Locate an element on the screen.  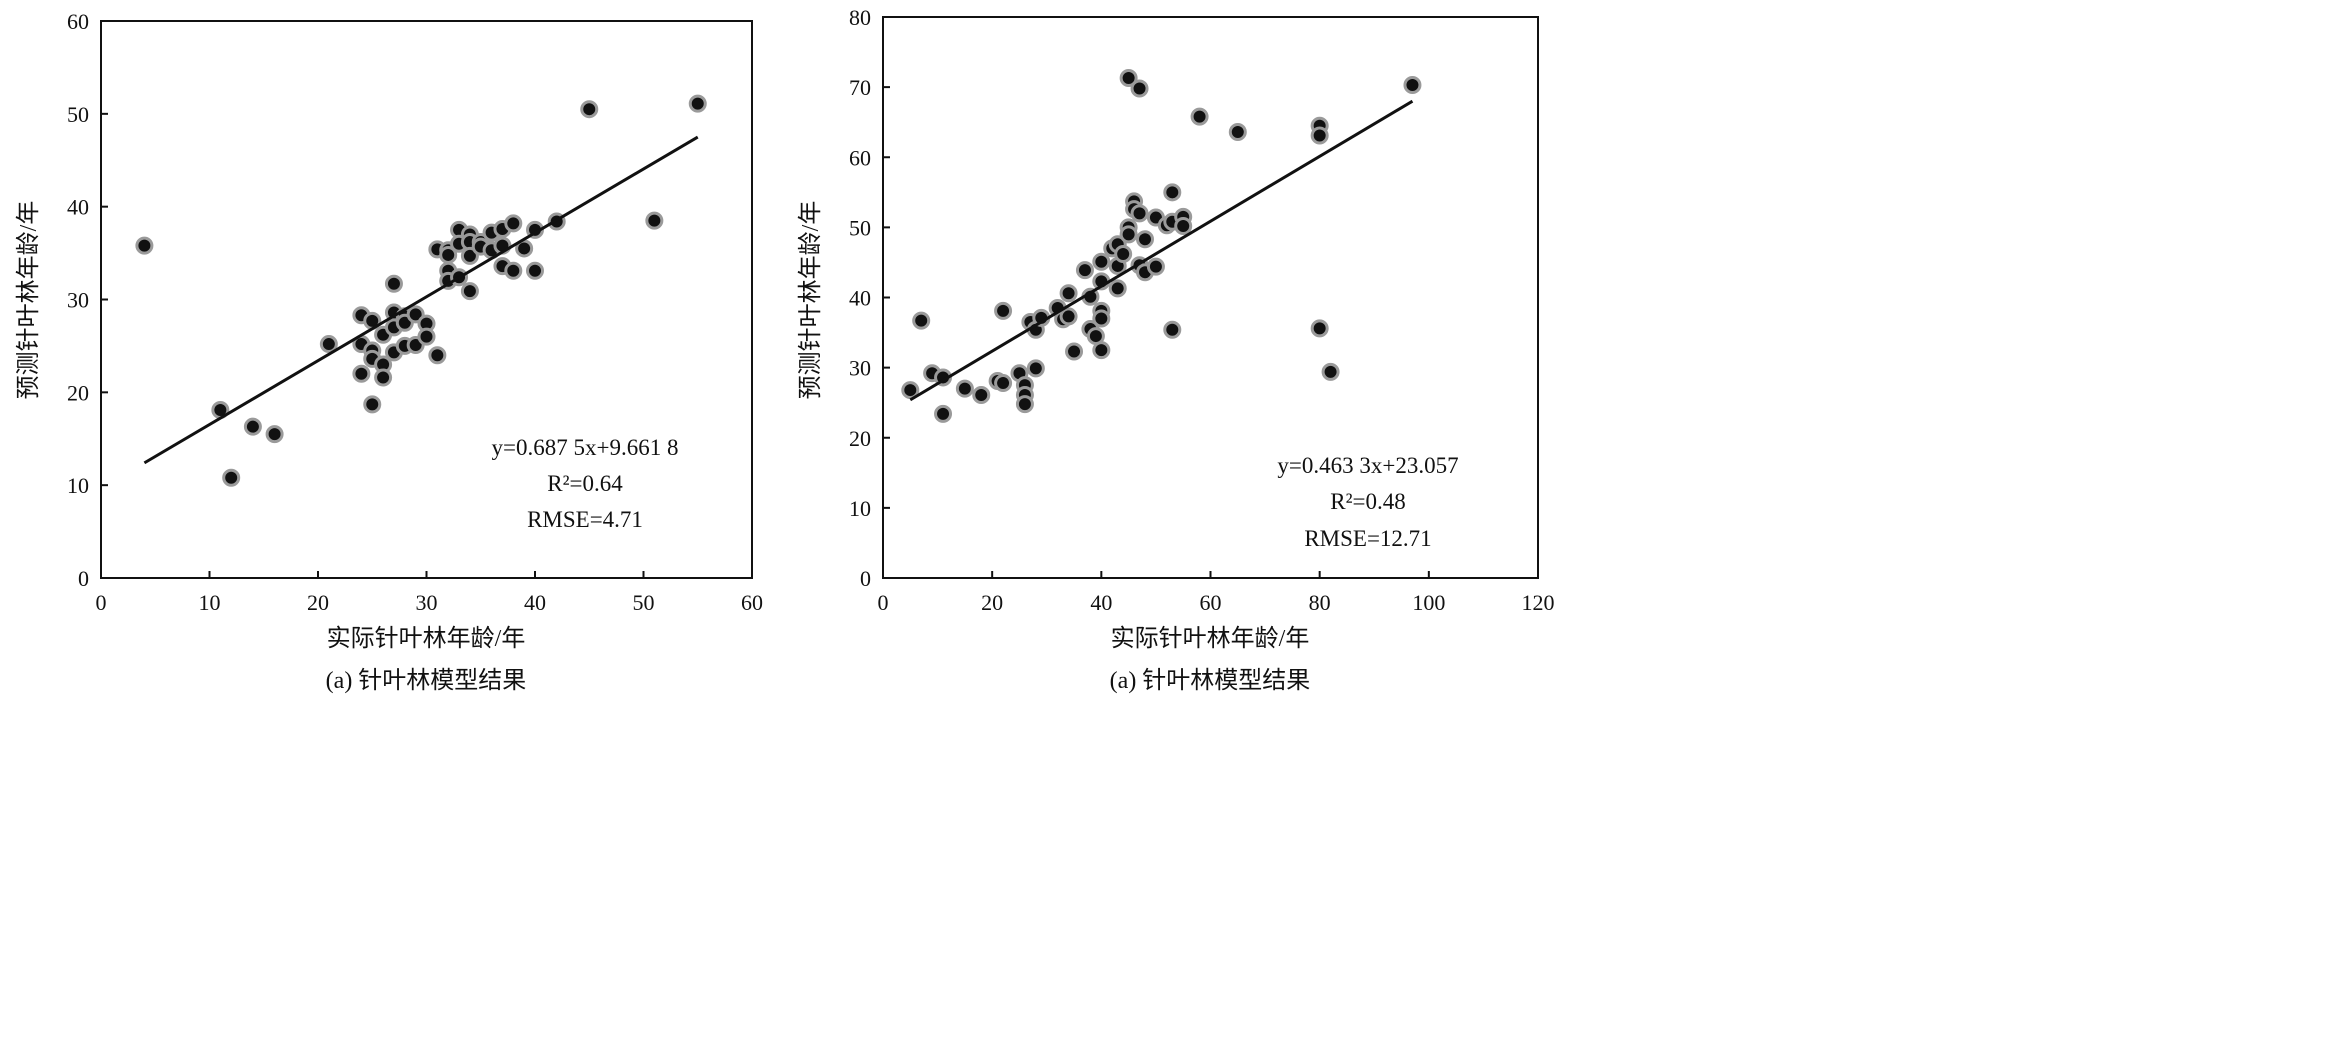
r-squared-label: R²=0.48 is located at coordinates (1367, 501).